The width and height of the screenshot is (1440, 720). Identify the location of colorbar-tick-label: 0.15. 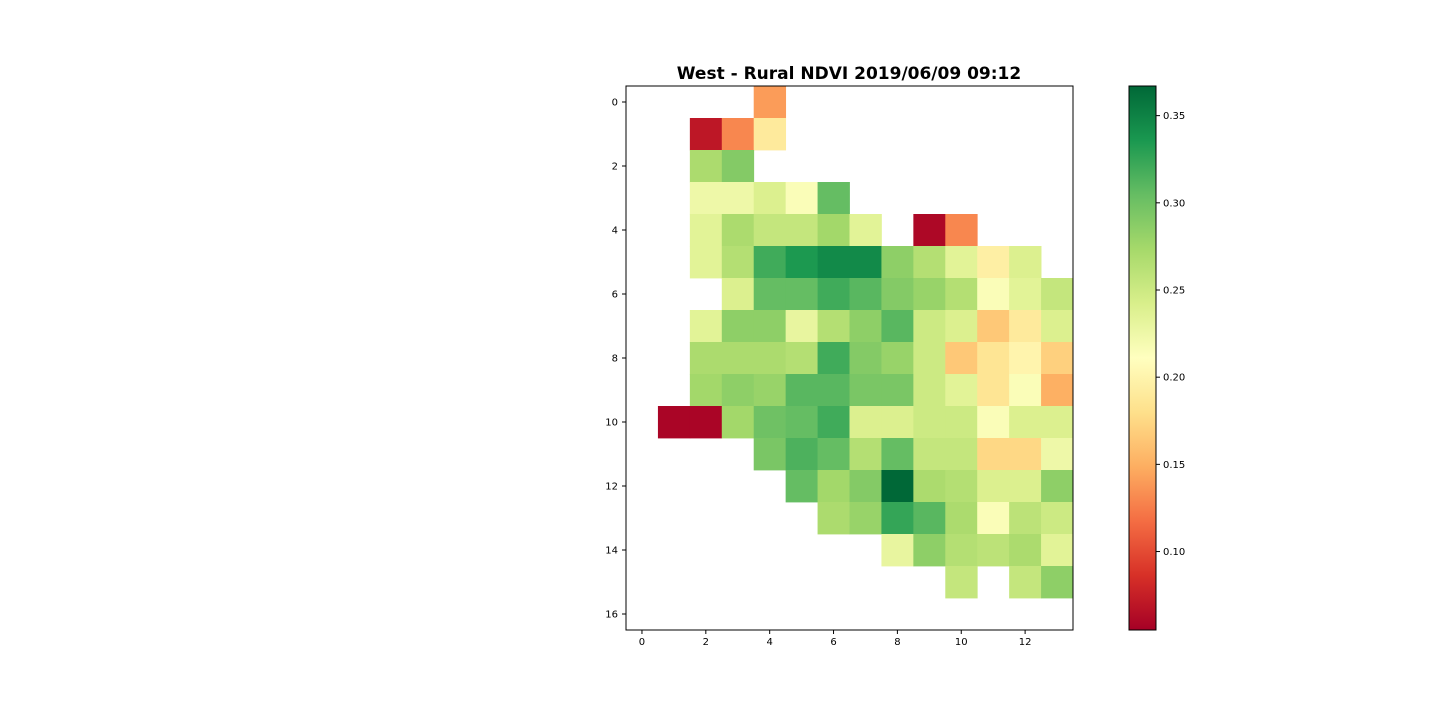
(1174, 465).